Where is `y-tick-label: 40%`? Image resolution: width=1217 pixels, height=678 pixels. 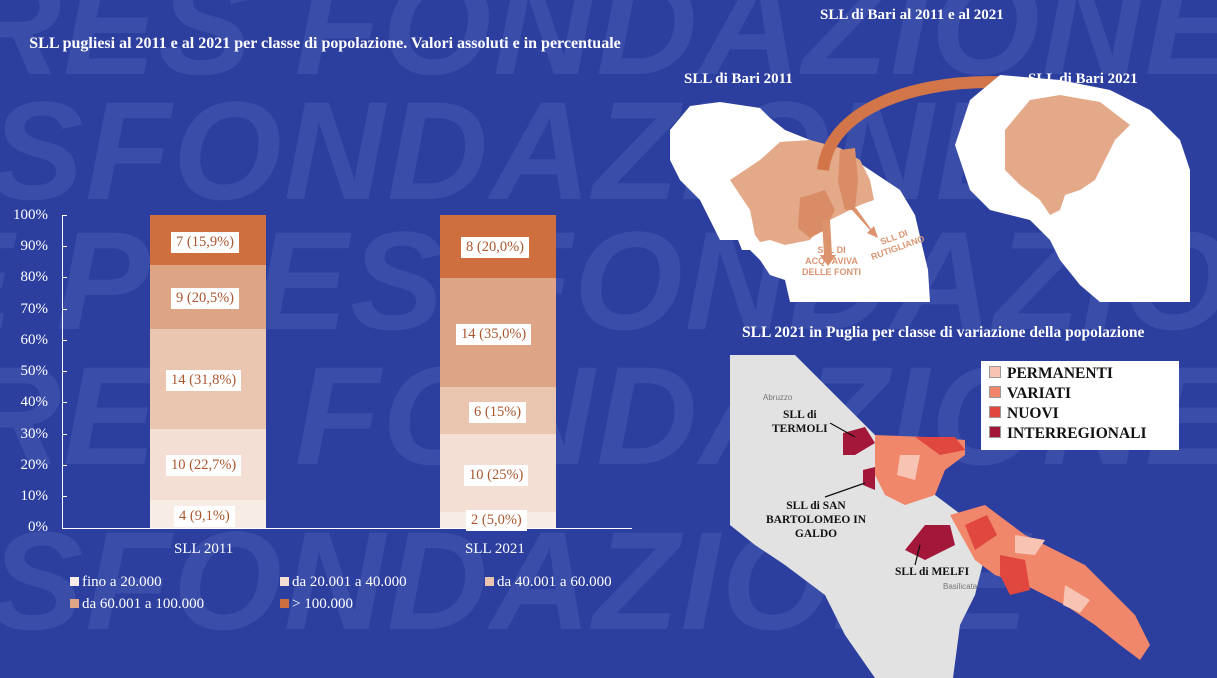 y-tick-label: 40% is located at coordinates (34, 402).